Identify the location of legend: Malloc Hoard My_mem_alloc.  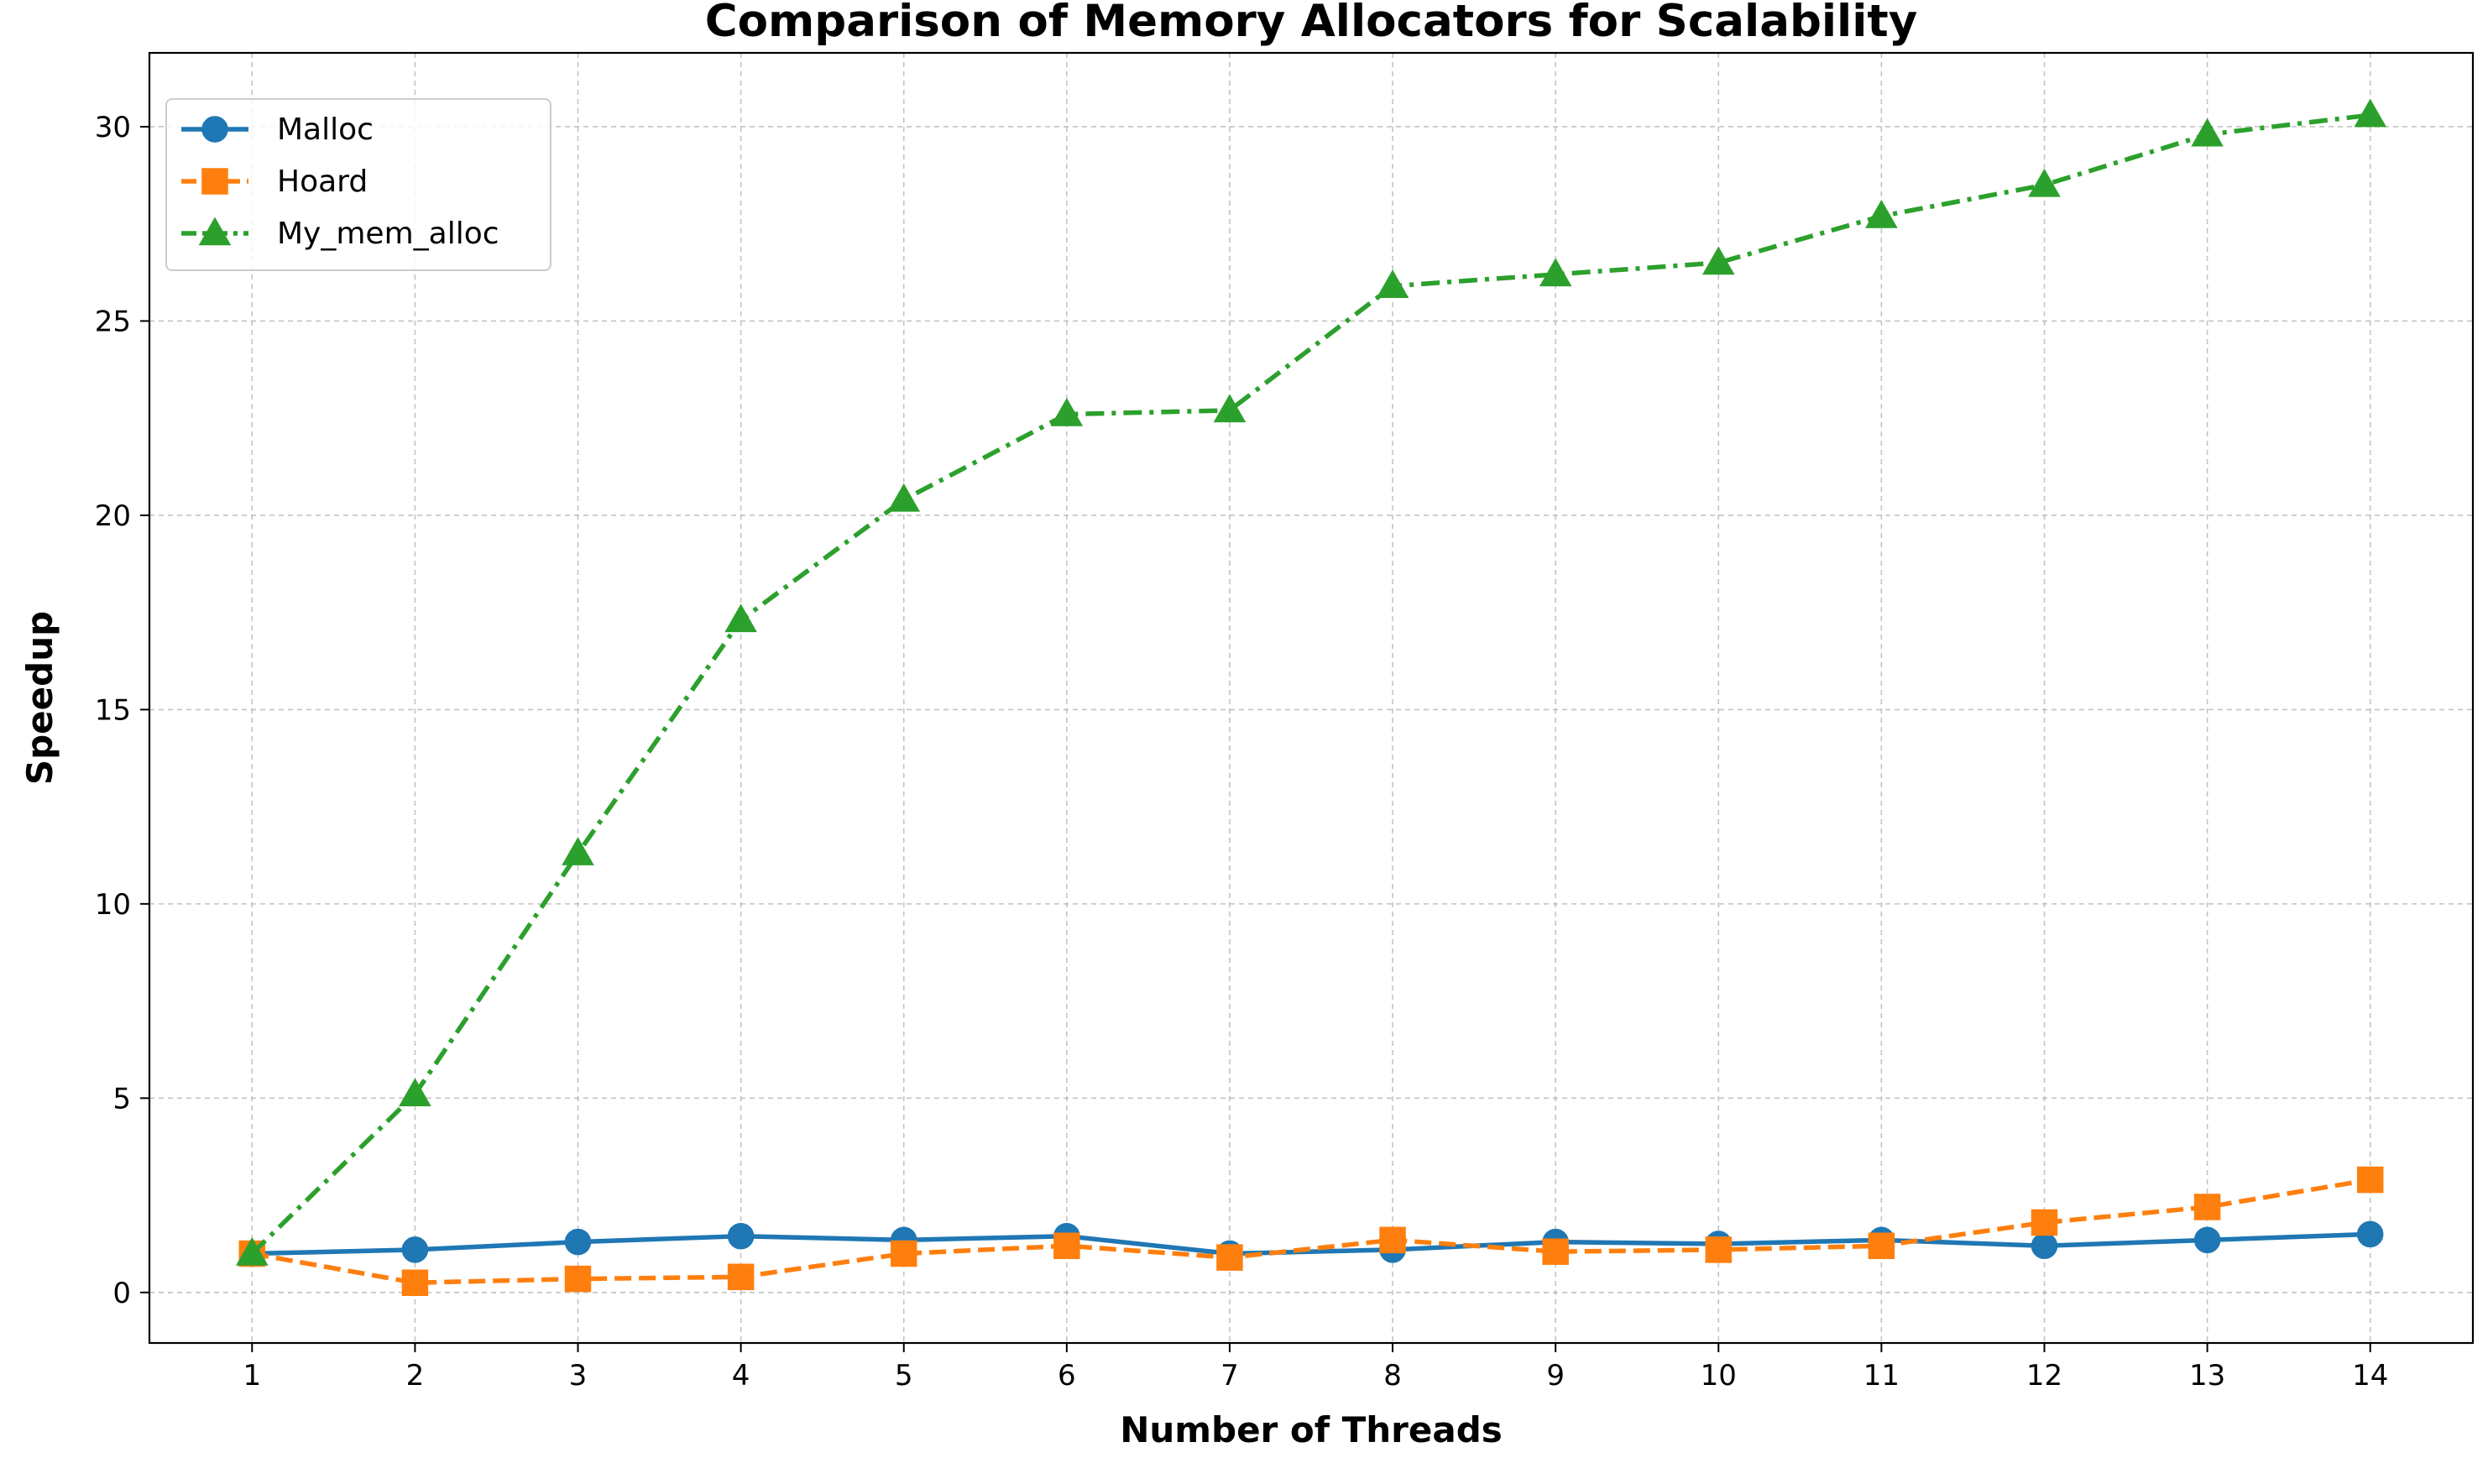
(358, 184).